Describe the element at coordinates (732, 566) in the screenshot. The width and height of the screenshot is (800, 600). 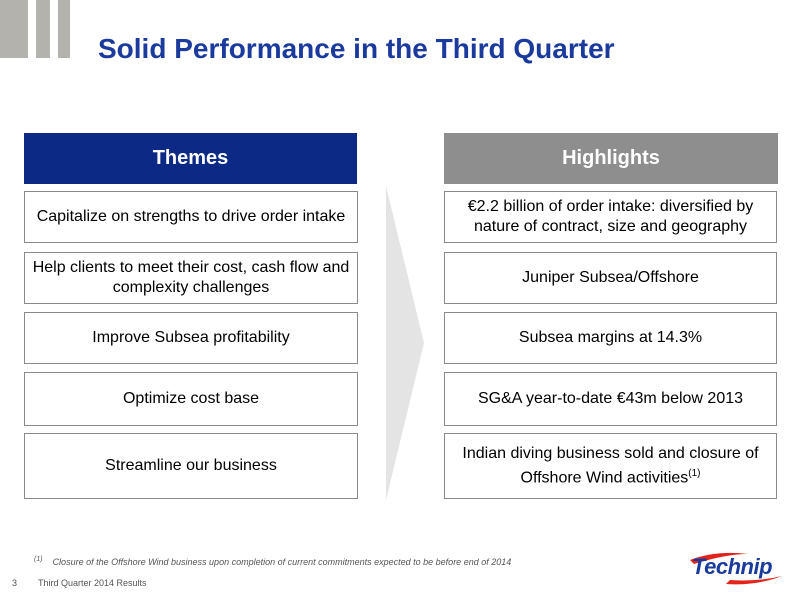
I see `logo-text: Technip` at that location.